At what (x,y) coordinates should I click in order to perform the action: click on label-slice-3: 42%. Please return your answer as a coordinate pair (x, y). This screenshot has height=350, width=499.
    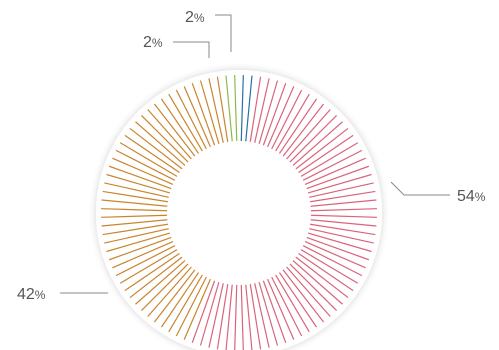
    Looking at the image, I should click on (31, 294).